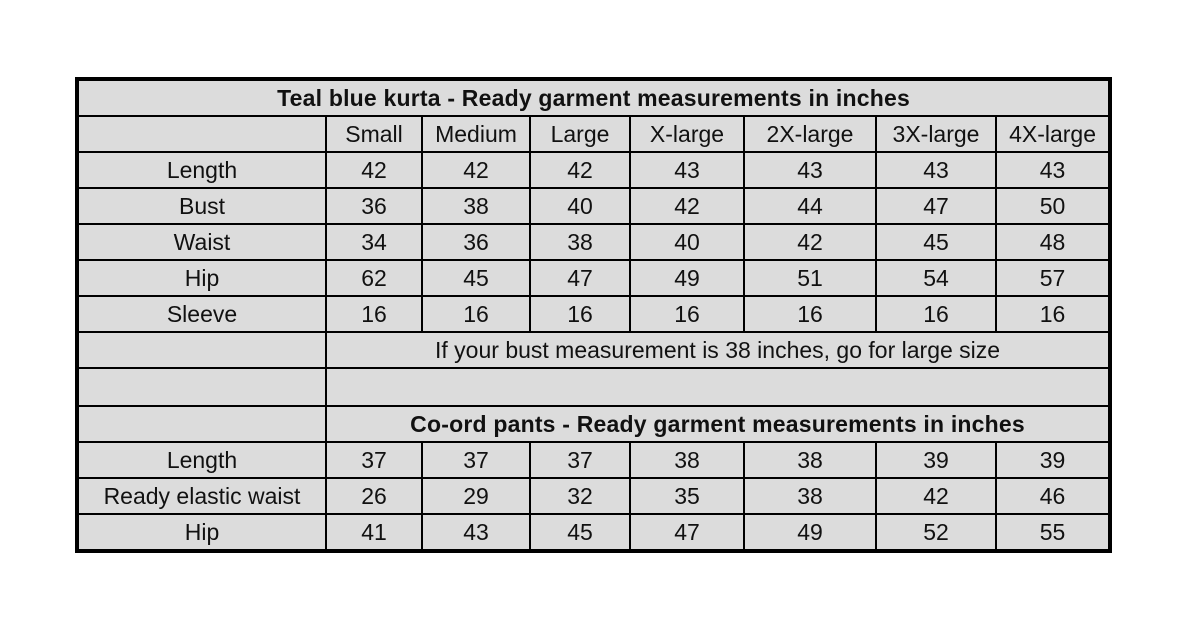 Image resolution: width=1185 pixels, height=630 pixels. What do you see at coordinates (201, 206) in the screenshot?
I see `row-label: Bust` at bounding box center [201, 206].